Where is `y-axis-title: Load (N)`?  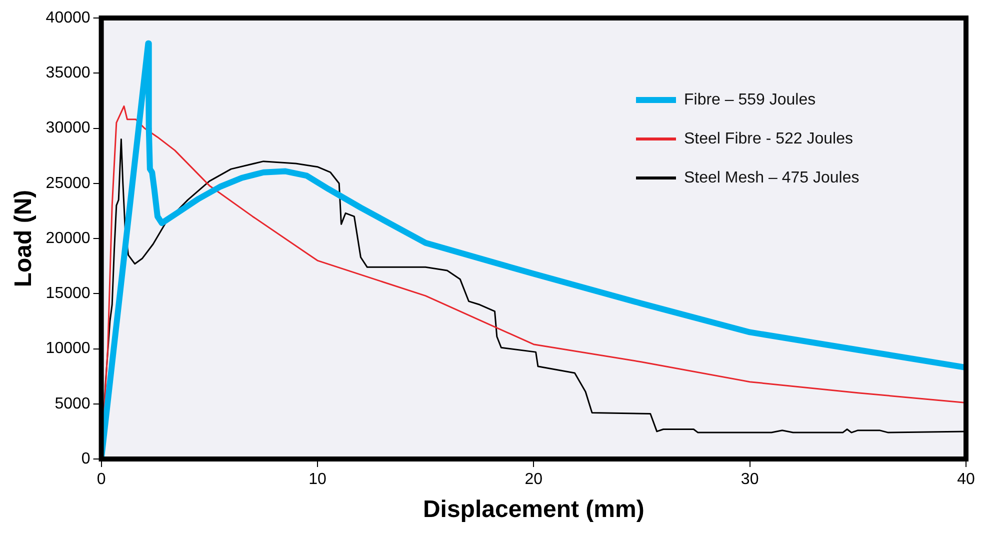
y-axis-title: Load (N) is located at coordinates (24, 239).